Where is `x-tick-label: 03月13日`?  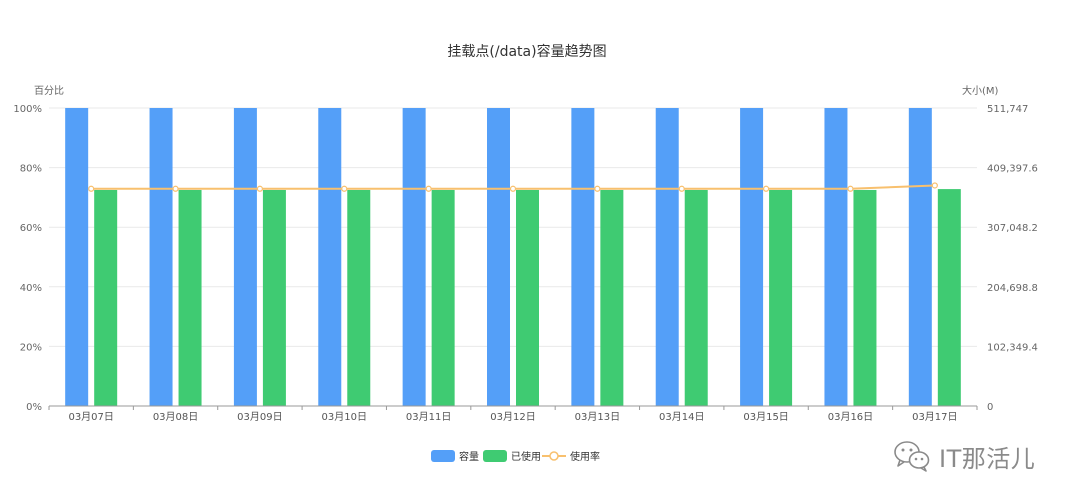
x-tick-label: 03月13日 is located at coordinates (597, 417).